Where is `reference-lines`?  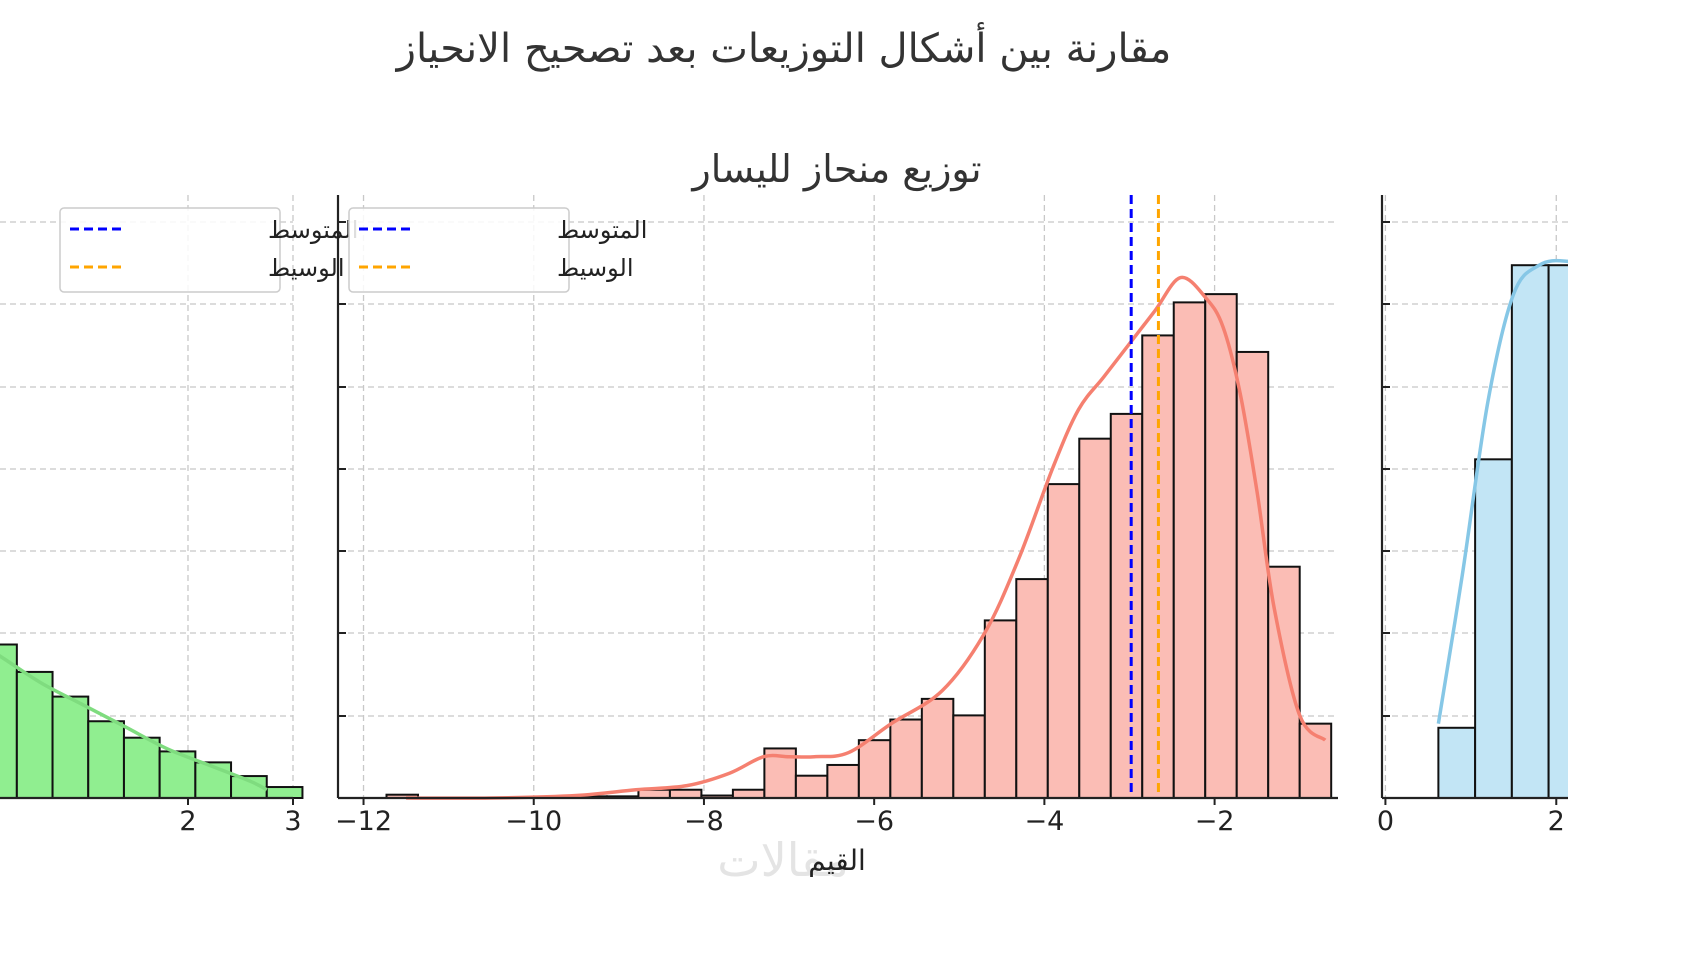
reference-lines is located at coordinates (1144, 496).